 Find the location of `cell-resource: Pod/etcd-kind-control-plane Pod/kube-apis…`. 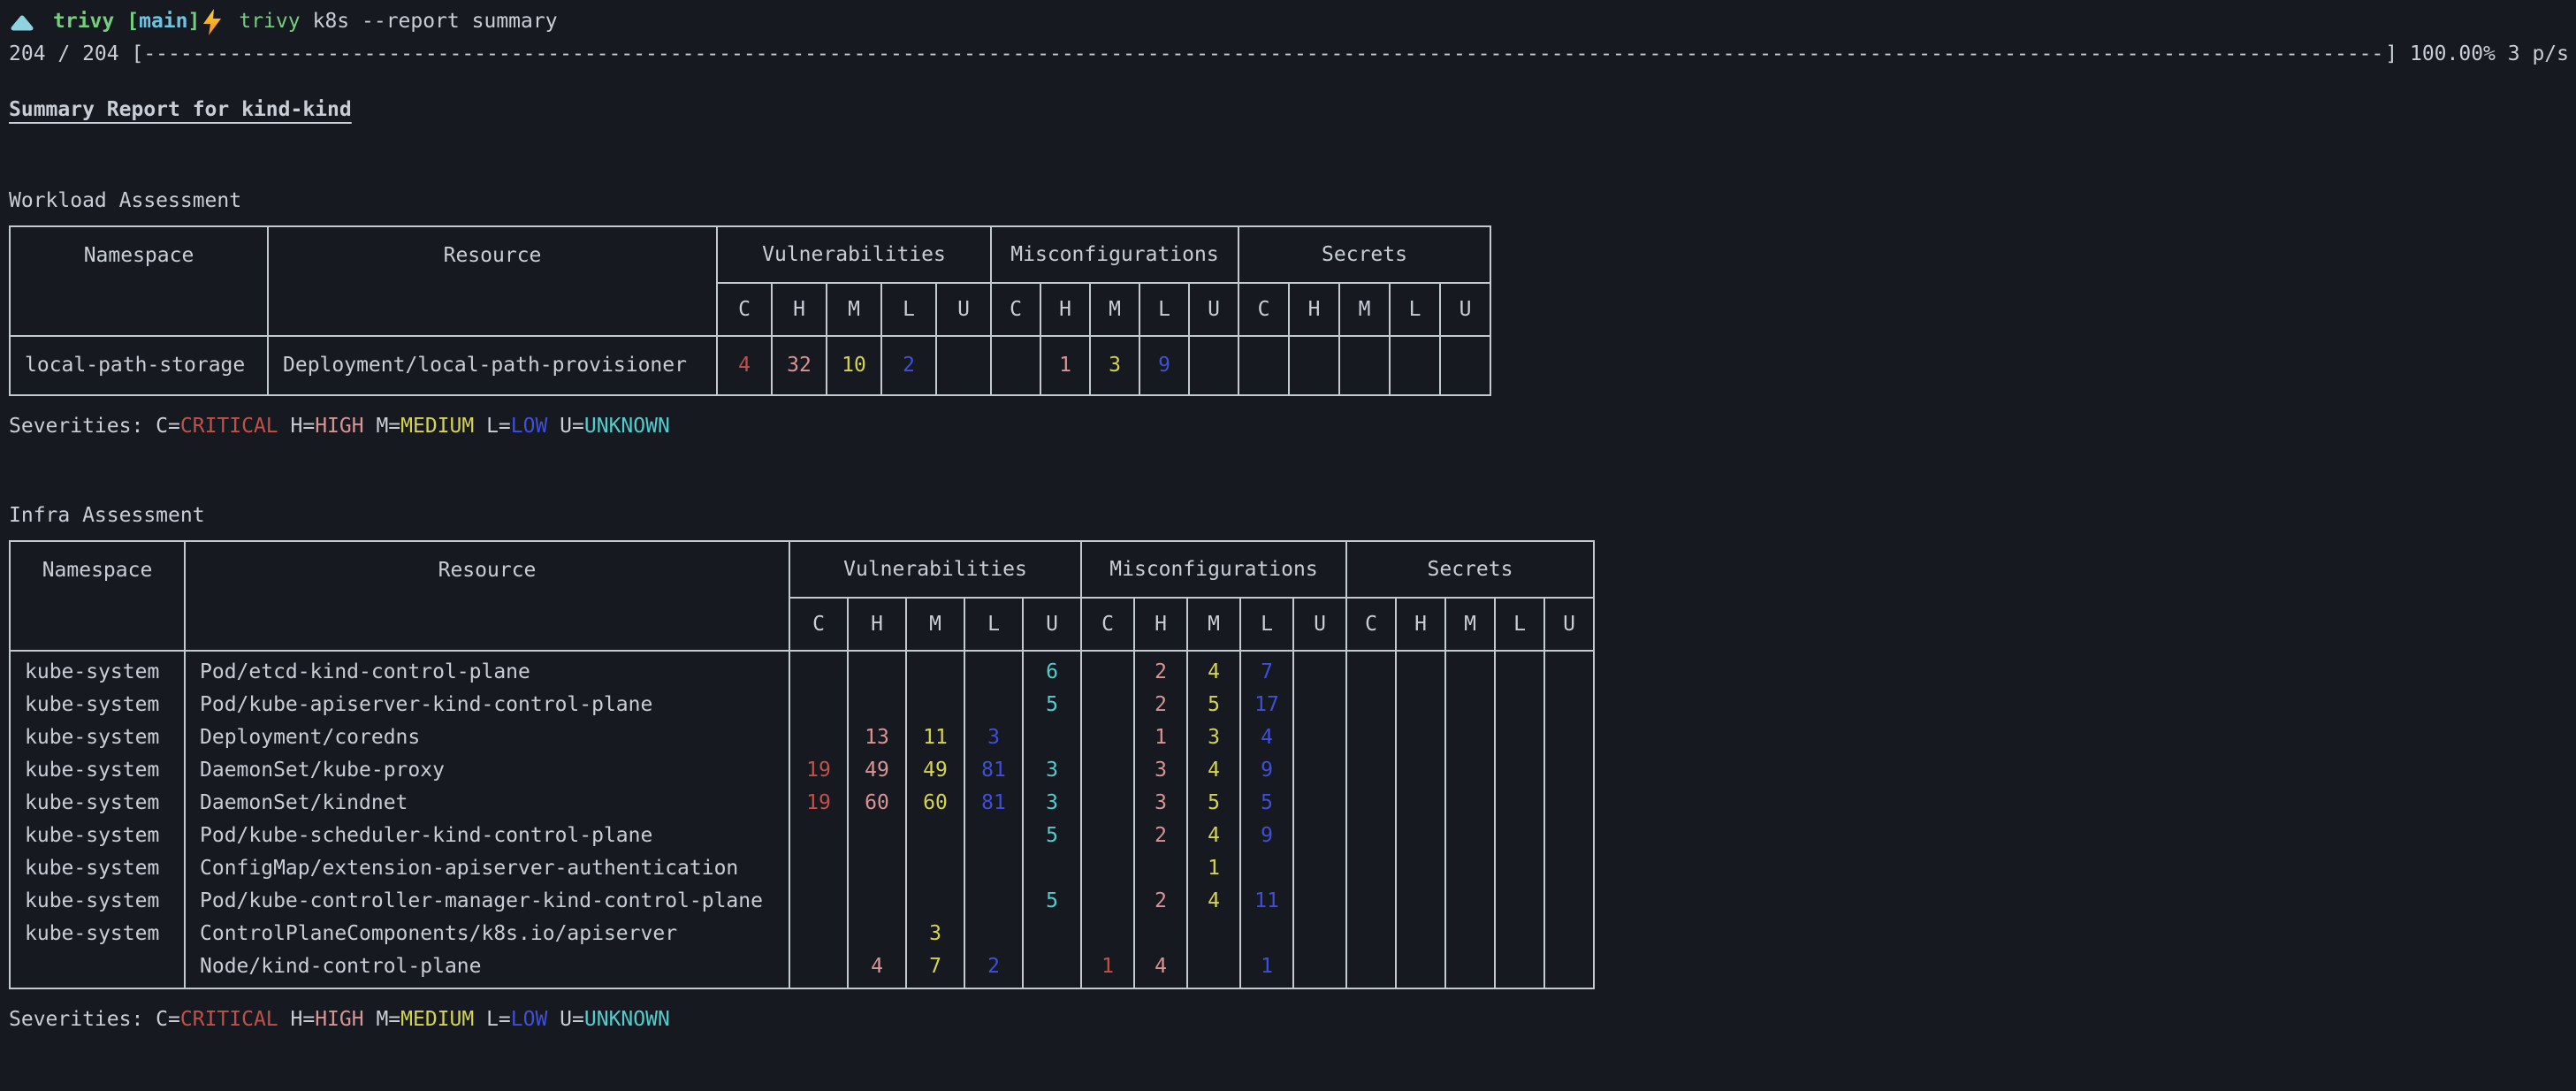

cell-resource: Pod/etcd-kind-control-plane Pod/kube-apis… is located at coordinates (487, 819).